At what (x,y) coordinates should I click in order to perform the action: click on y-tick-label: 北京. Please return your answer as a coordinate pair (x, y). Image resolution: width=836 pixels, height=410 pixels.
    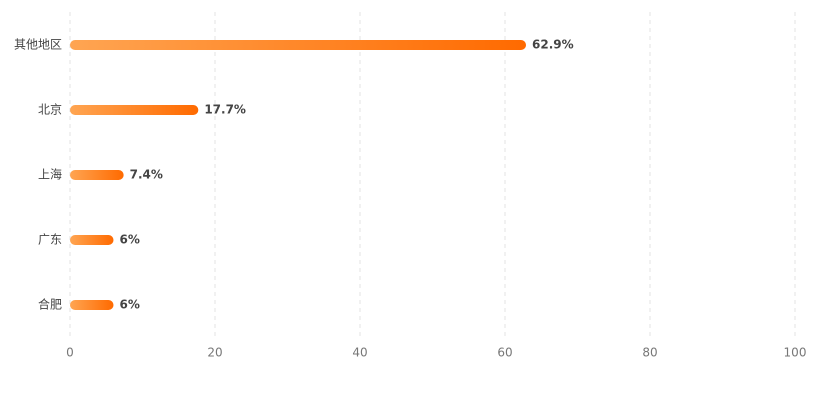
    Looking at the image, I should click on (50, 110).